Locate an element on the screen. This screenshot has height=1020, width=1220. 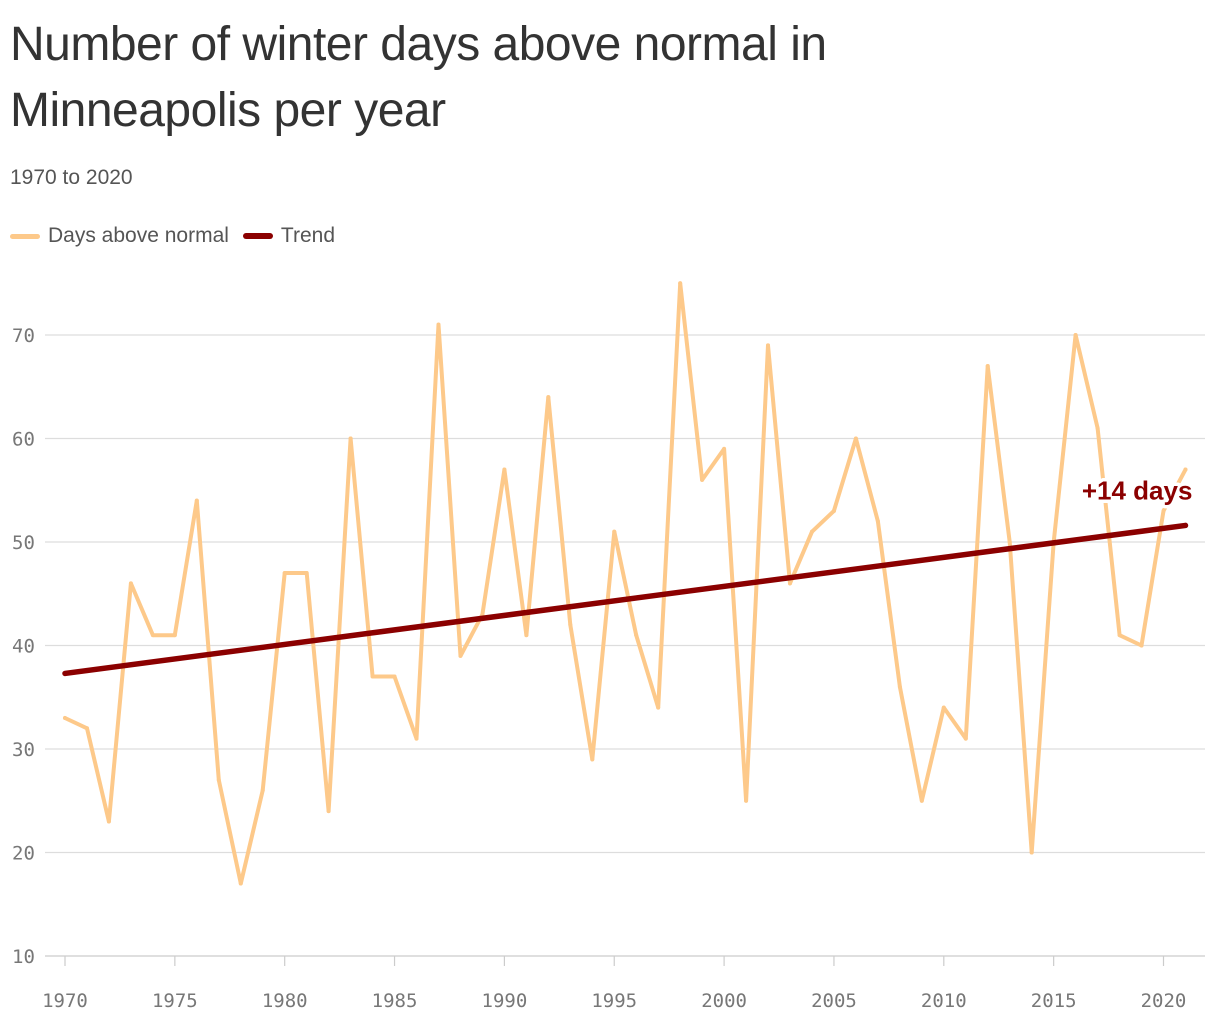
legend-item-trend: Trend is located at coordinates (289, 236).